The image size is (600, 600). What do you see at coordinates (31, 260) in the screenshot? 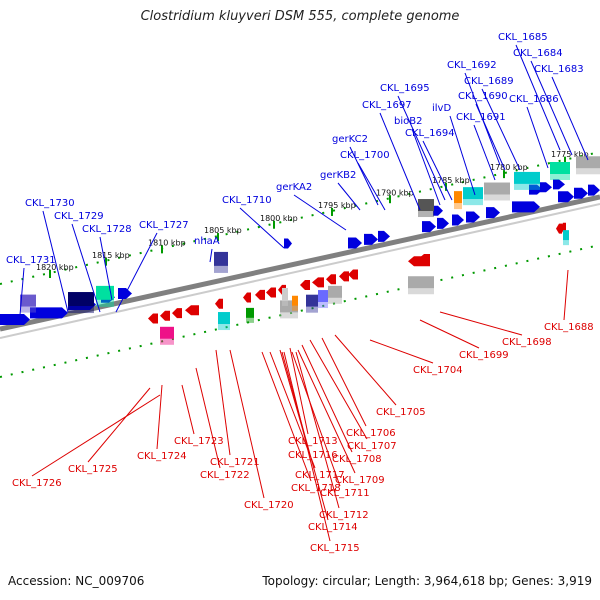
I see `plus-gene-label-ckl_1731: CKL_1731` at bounding box center [31, 260].